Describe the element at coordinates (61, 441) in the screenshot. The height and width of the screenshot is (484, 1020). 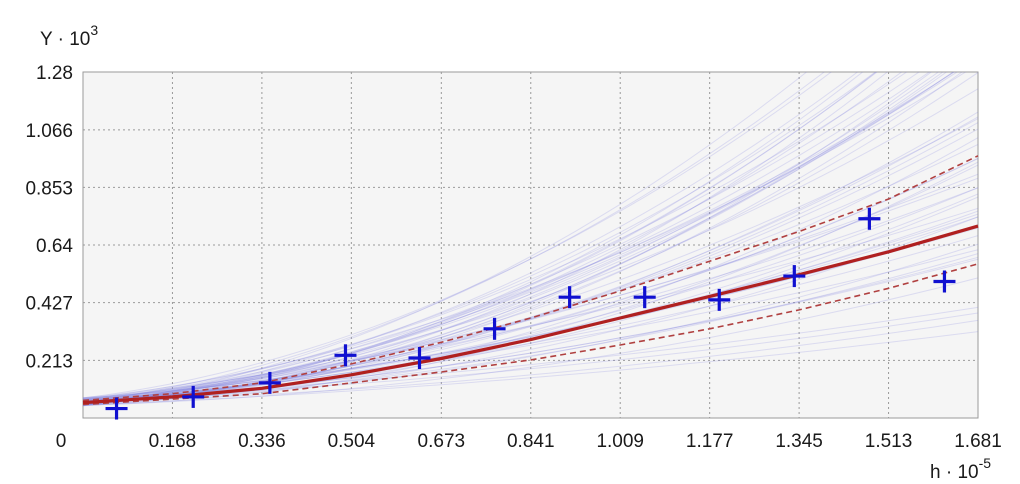
I see `x-tick-label: 0` at that location.